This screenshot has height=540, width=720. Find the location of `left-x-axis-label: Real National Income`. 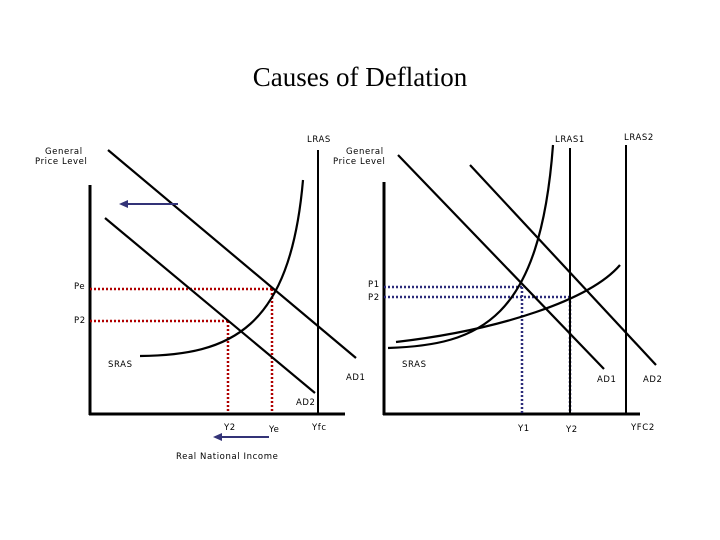

left-x-axis-label: Real National Income is located at coordinates (227, 457).